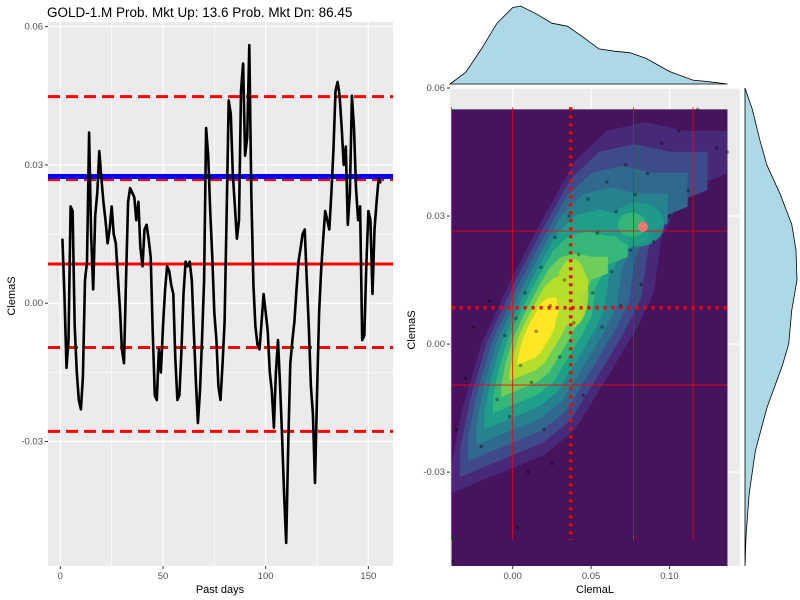 The height and width of the screenshot is (600, 800). What do you see at coordinates (542, 331) in the screenshot?
I see `density-band` at bounding box center [542, 331].